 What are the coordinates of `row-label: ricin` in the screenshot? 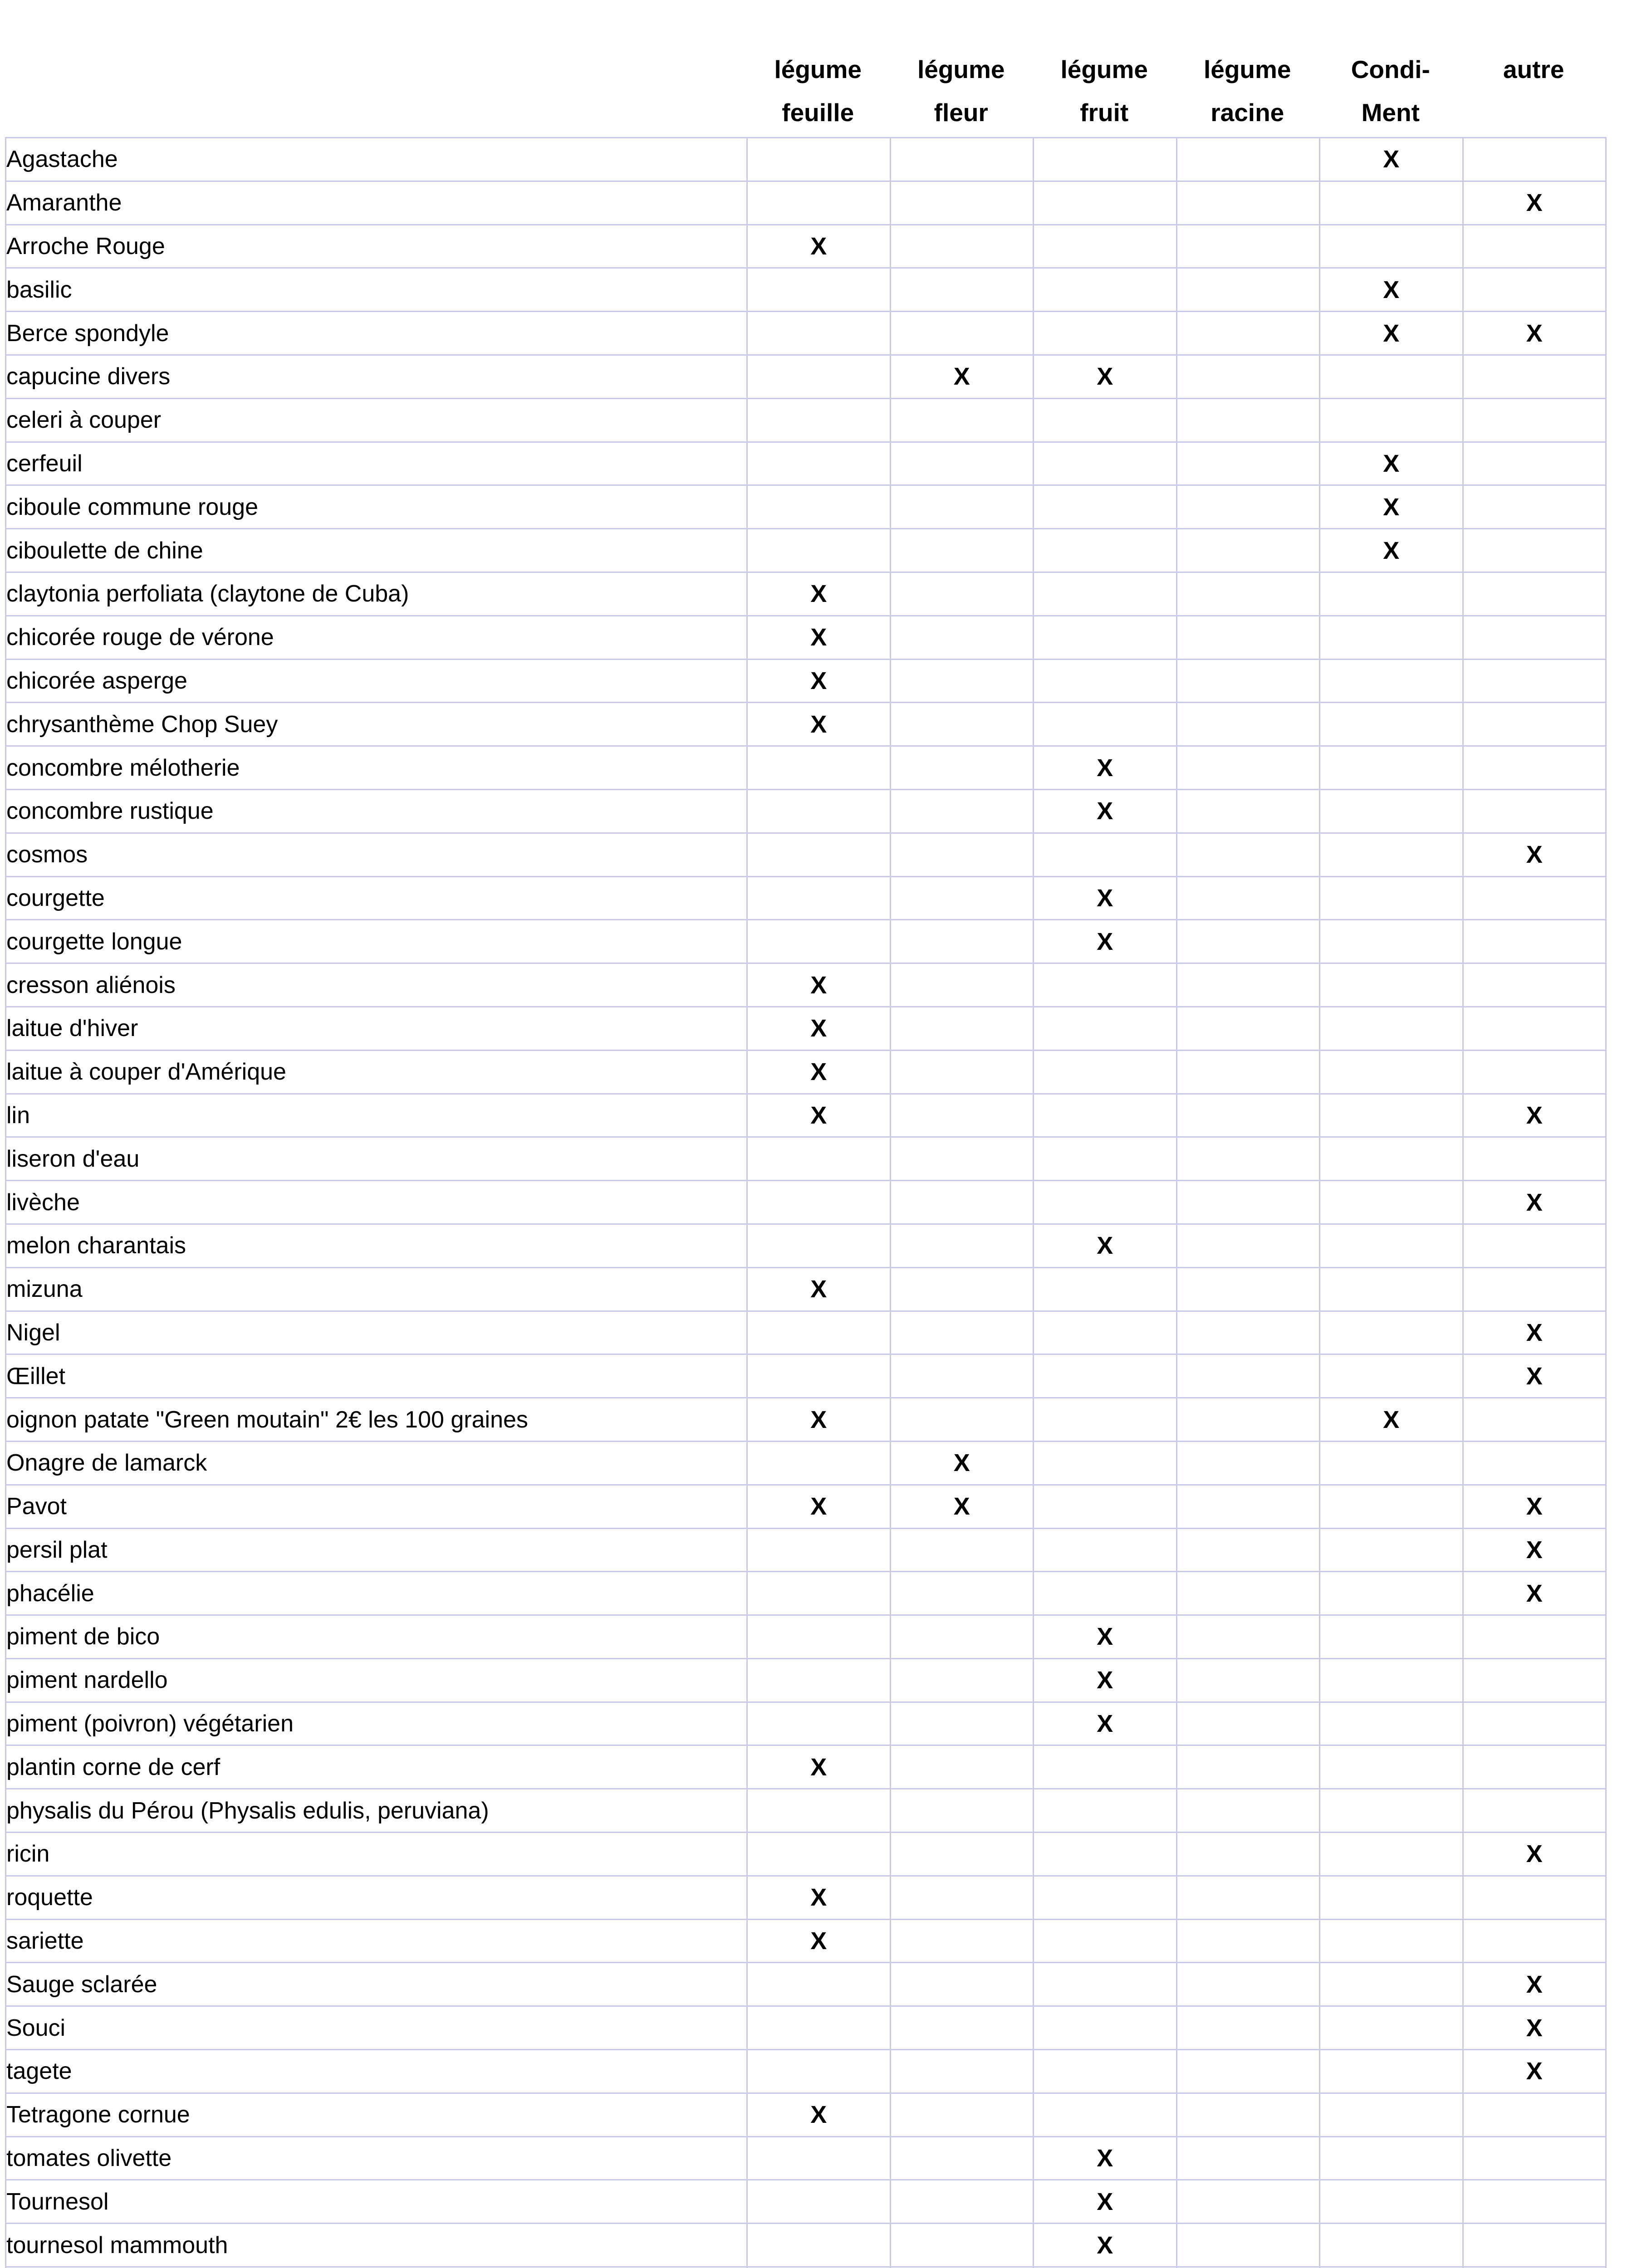 It's located at (376, 1855).